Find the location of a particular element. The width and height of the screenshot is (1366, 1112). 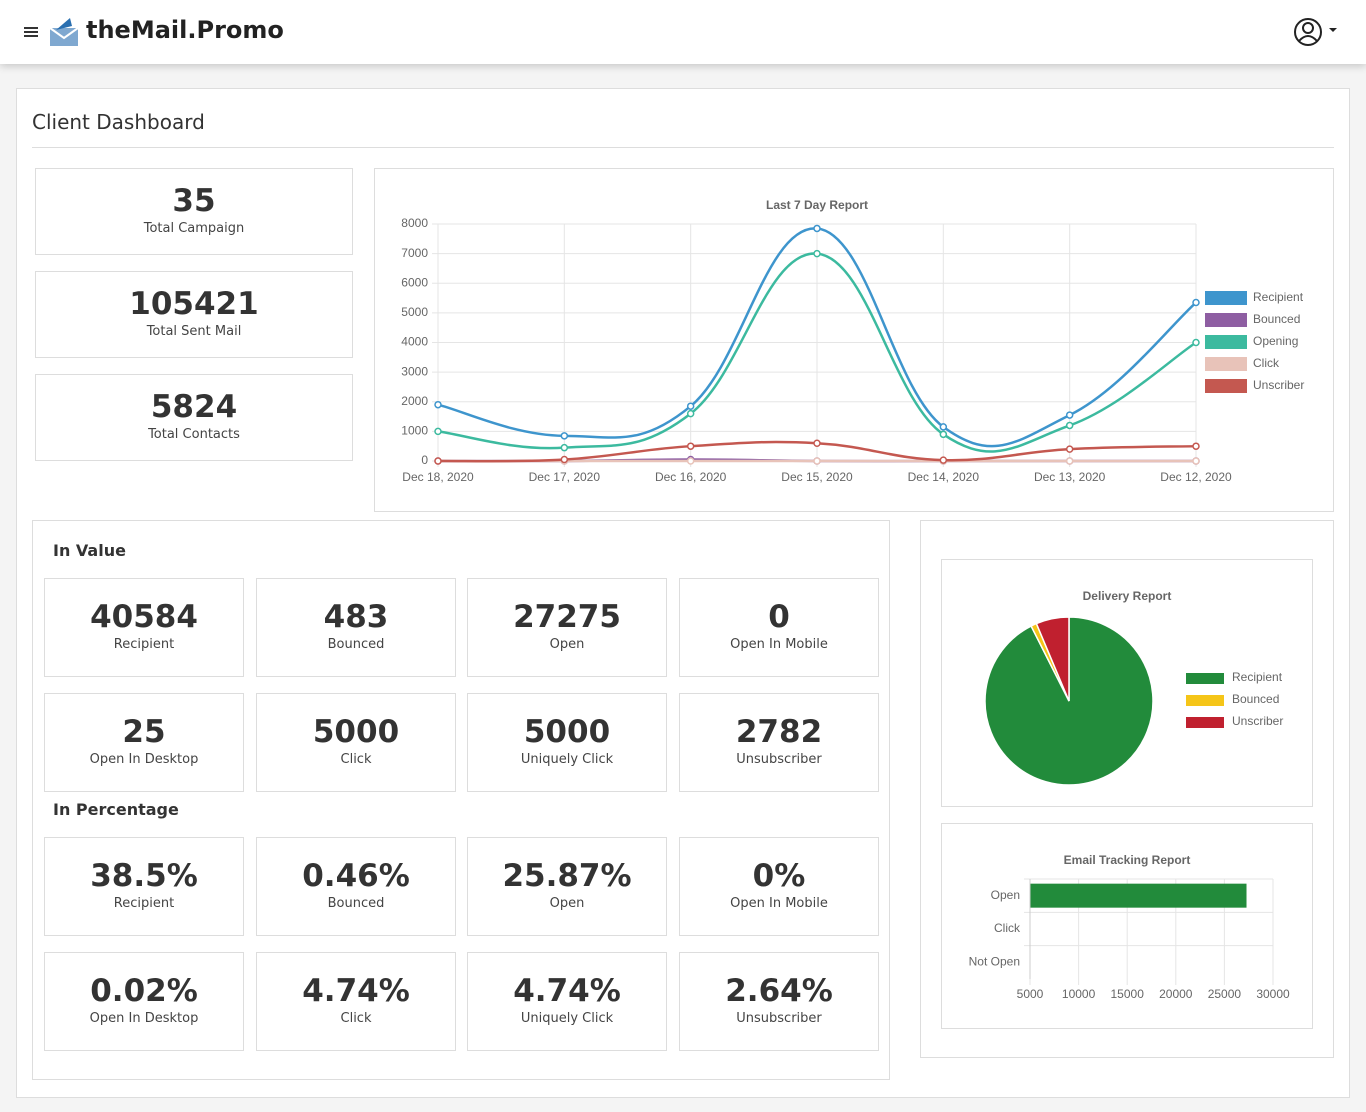

stat-card: 2782 Unsubscriber is located at coordinates (779, 742).